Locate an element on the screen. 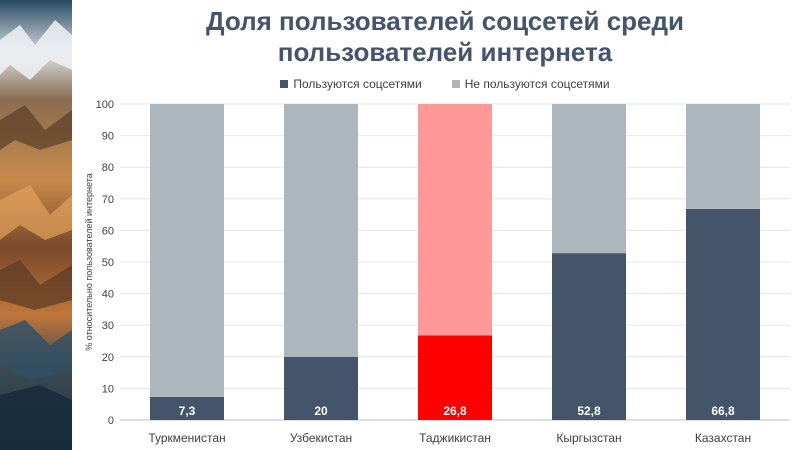 Image resolution: width=800 pixels, height=450 pixels. x-tick-label: Туркменистан is located at coordinates (186, 438).